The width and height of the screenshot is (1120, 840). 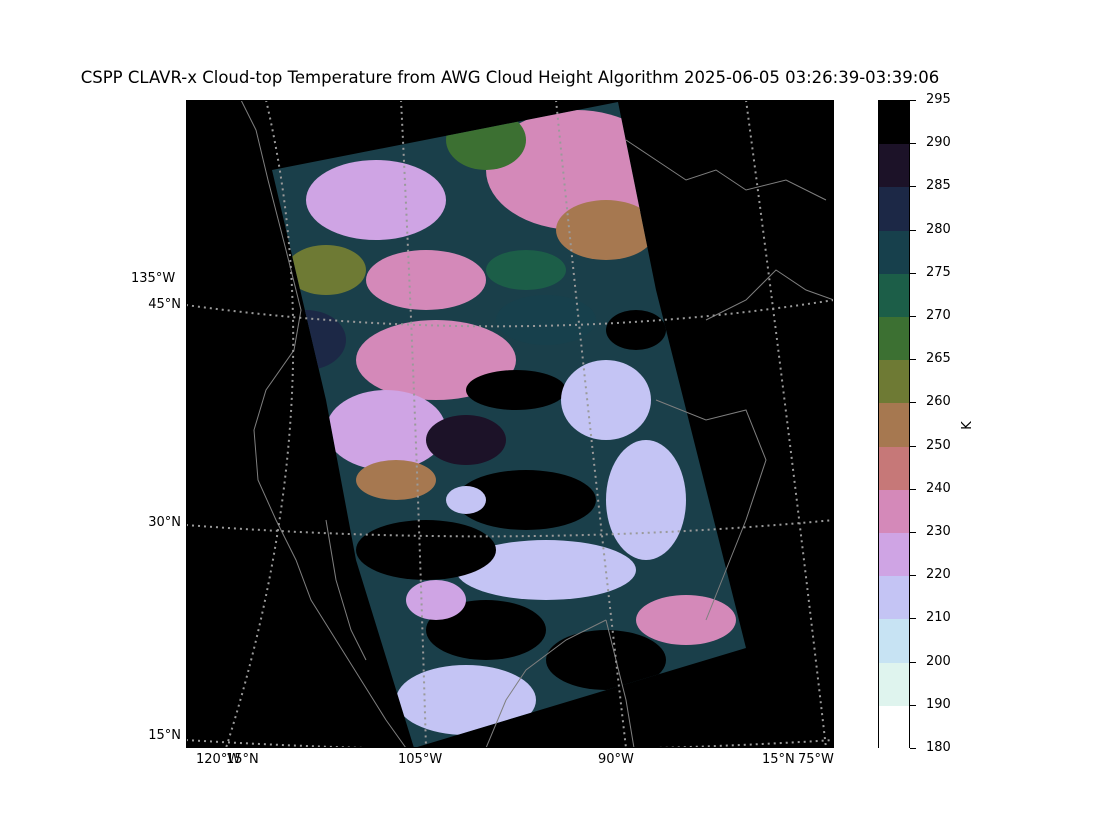 I want to click on colorbar-tick-label: 220, so click(x=938, y=575).